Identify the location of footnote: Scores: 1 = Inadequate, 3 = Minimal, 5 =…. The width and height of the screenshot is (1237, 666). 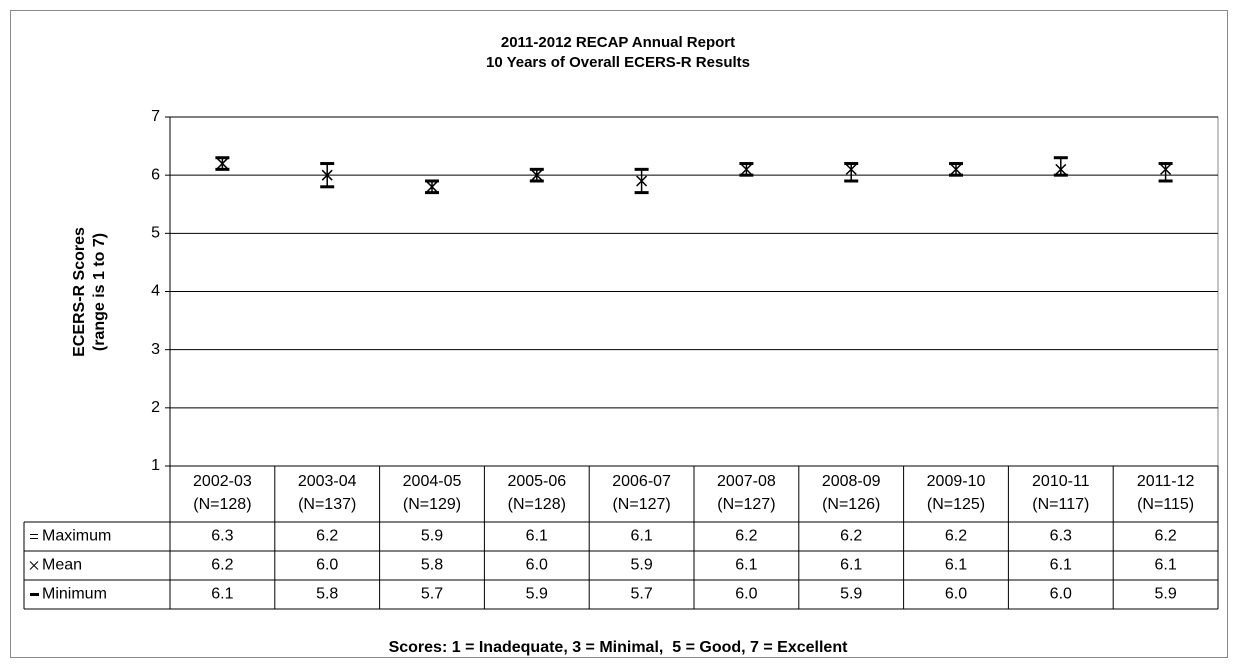
(619, 647).